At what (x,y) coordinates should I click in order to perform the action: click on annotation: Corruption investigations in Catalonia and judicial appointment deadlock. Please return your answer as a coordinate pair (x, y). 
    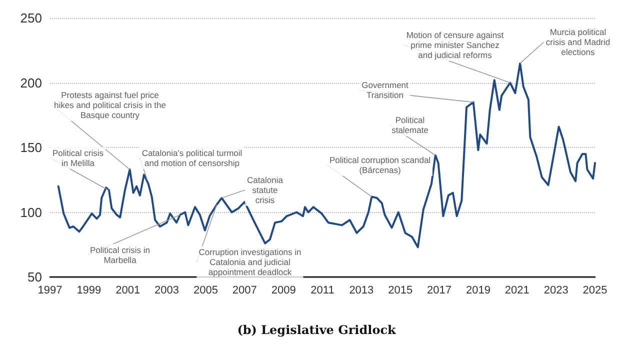
    Looking at the image, I should click on (250, 262).